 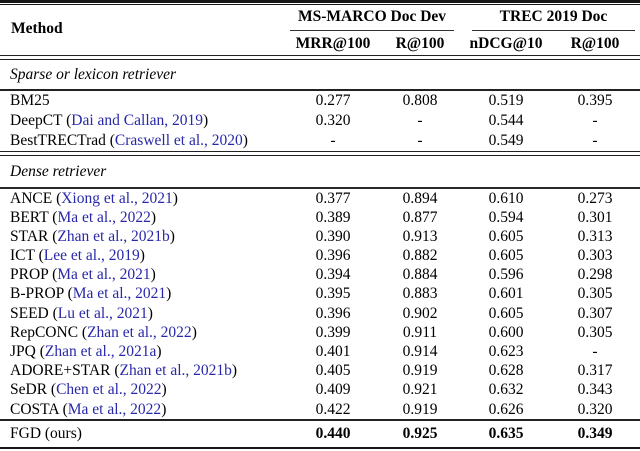 I want to click on col-header-mrr100: MRR@100, so click(x=333, y=43).